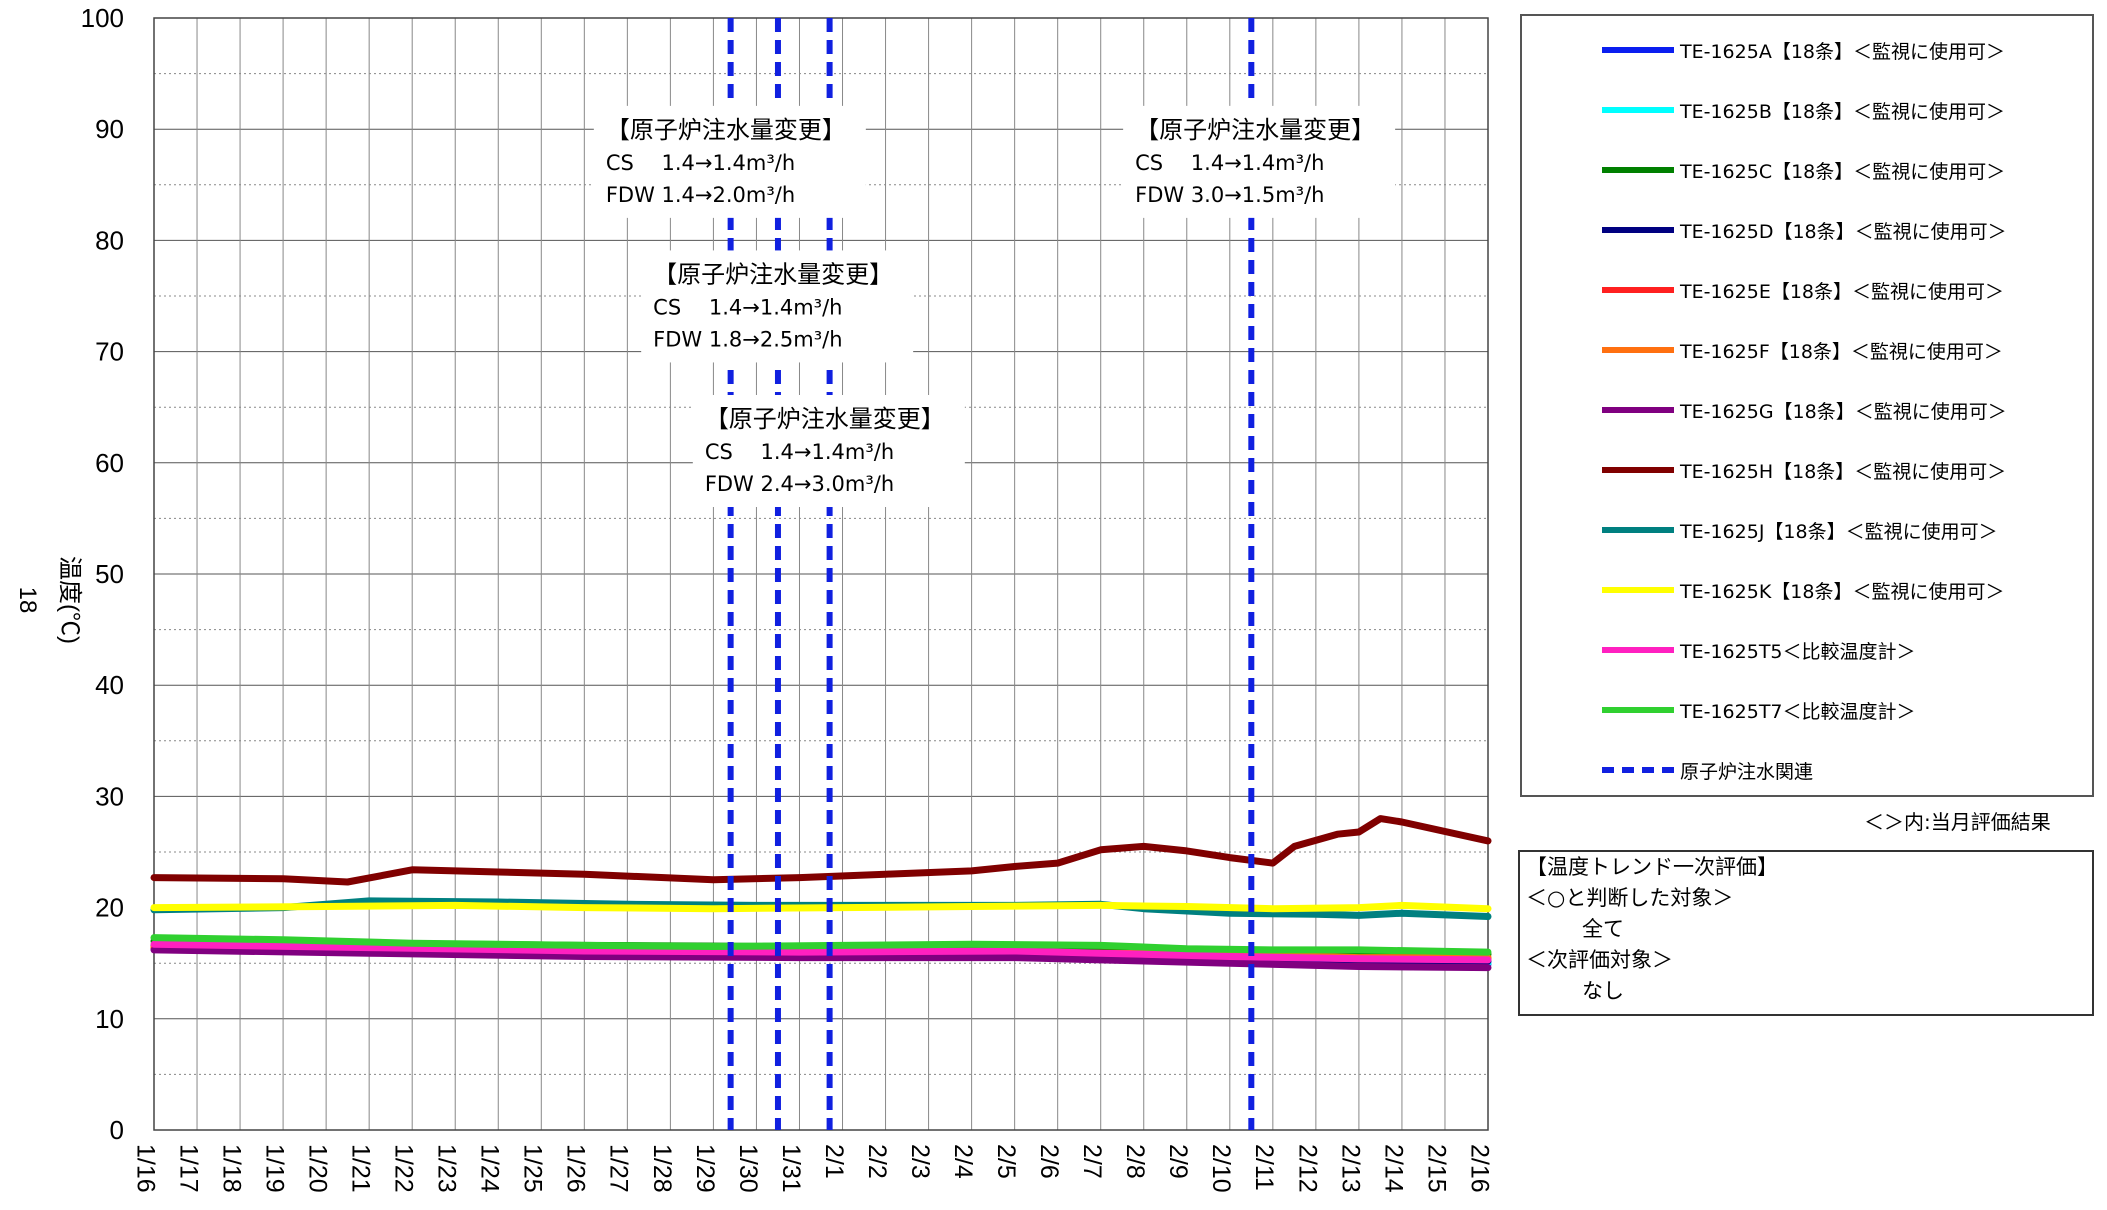 This screenshot has width=2107, height=1210. What do you see at coordinates (576, 1168) in the screenshot?
I see `x-tick-label: 1/26` at bounding box center [576, 1168].